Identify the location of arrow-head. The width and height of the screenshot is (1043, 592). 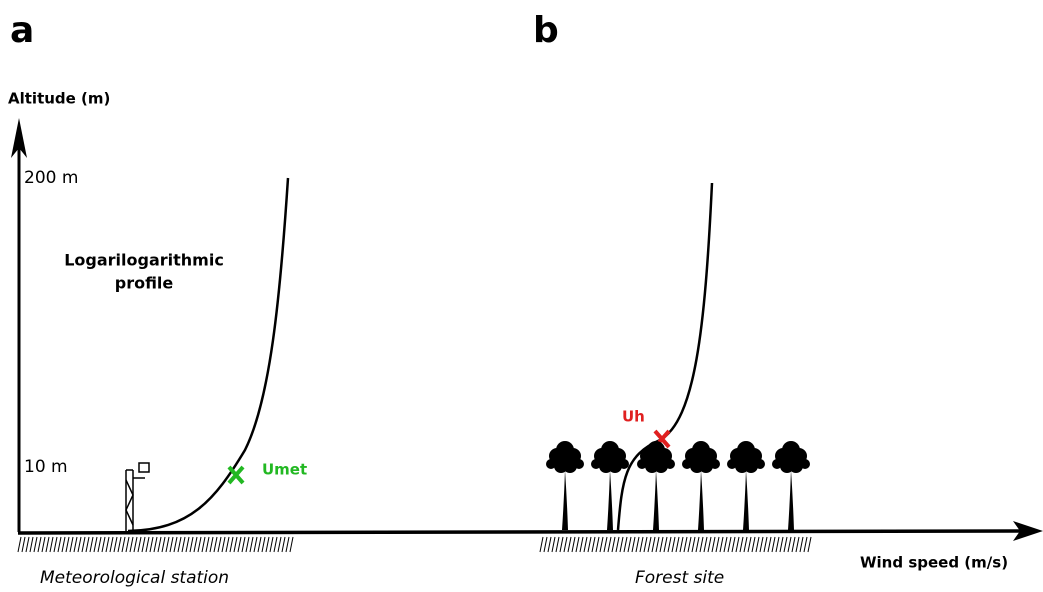
(1028, 531).